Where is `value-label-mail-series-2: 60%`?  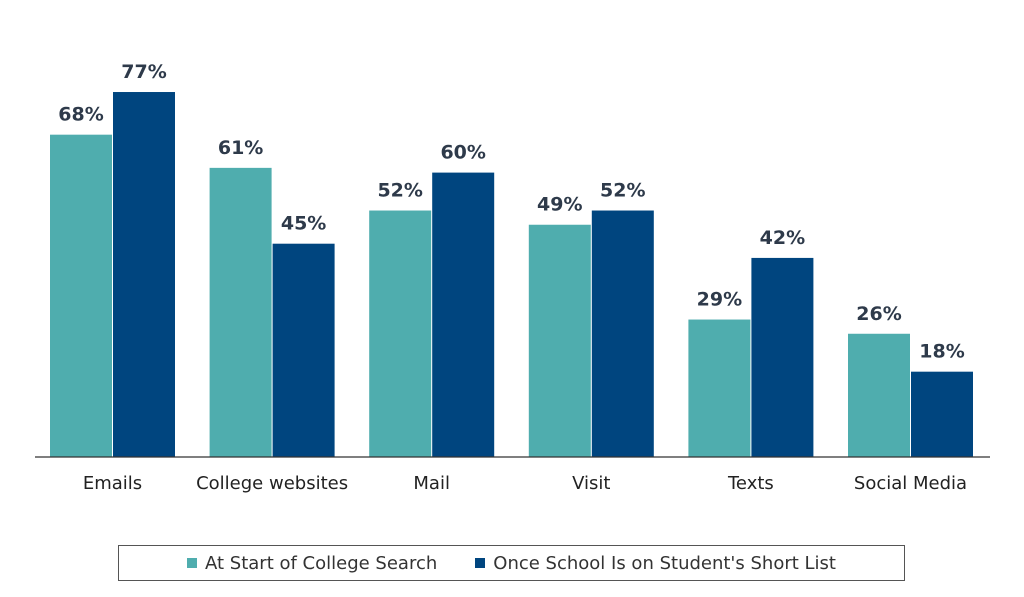 value-label-mail-series-2: 60% is located at coordinates (462, 153).